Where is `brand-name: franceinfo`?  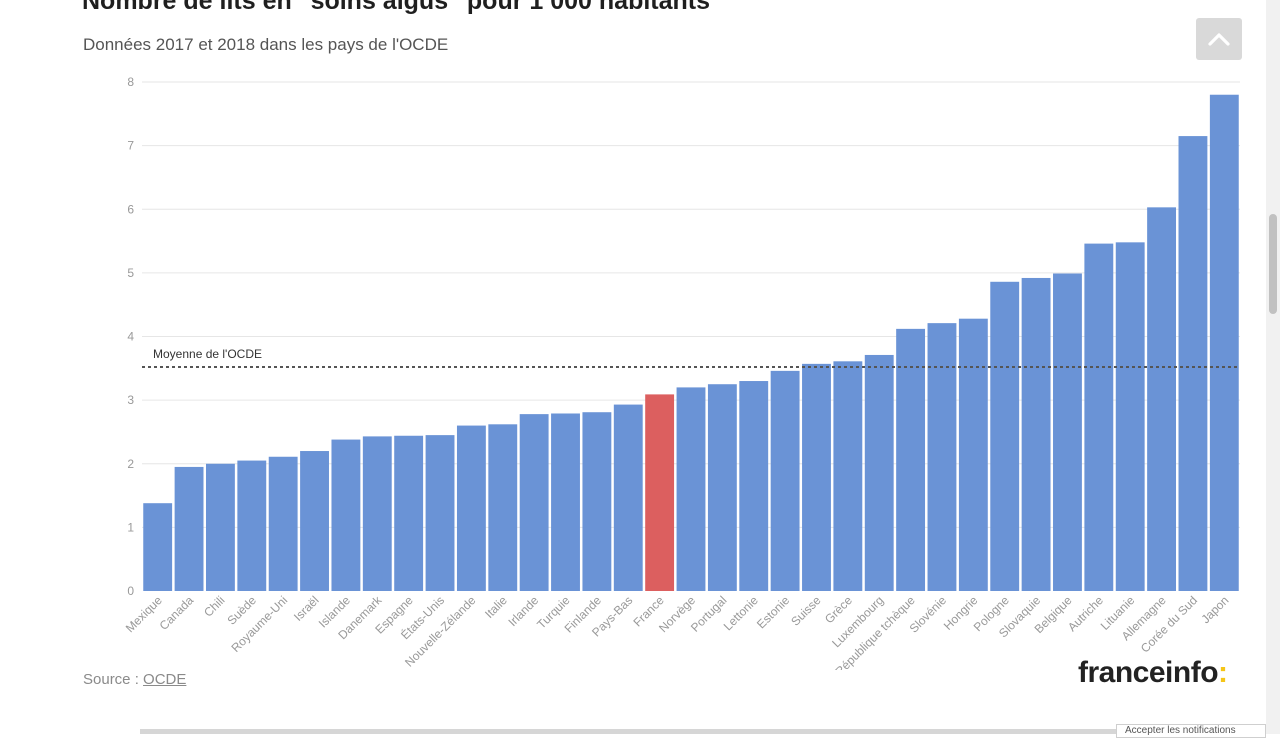
brand-name: franceinfo is located at coordinates (1148, 672).